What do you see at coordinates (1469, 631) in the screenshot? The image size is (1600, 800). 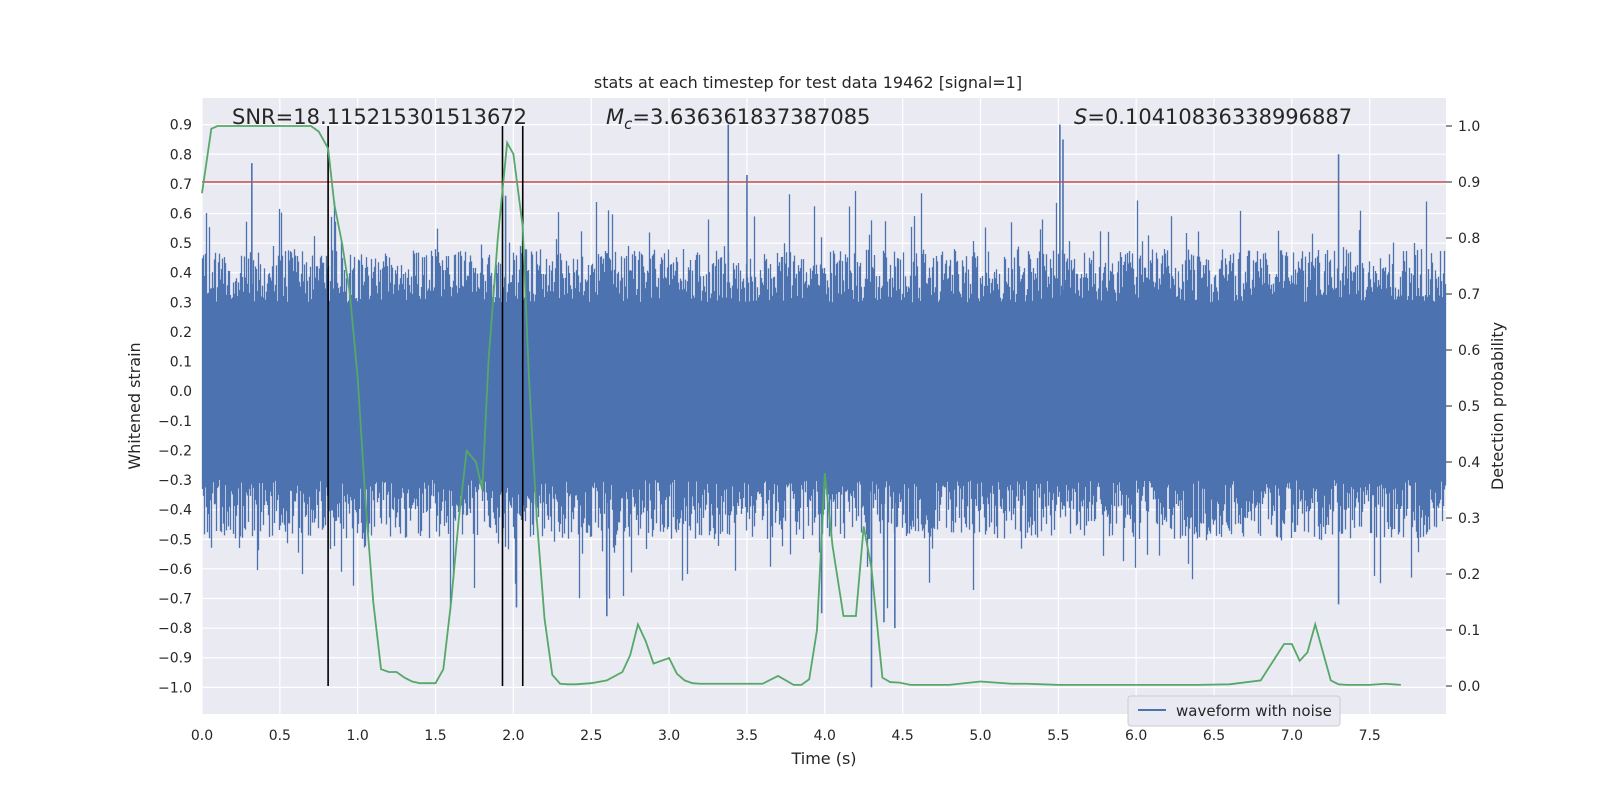 I see `y-right-tick-label: 0.1` at bounding box center [1469, 631].